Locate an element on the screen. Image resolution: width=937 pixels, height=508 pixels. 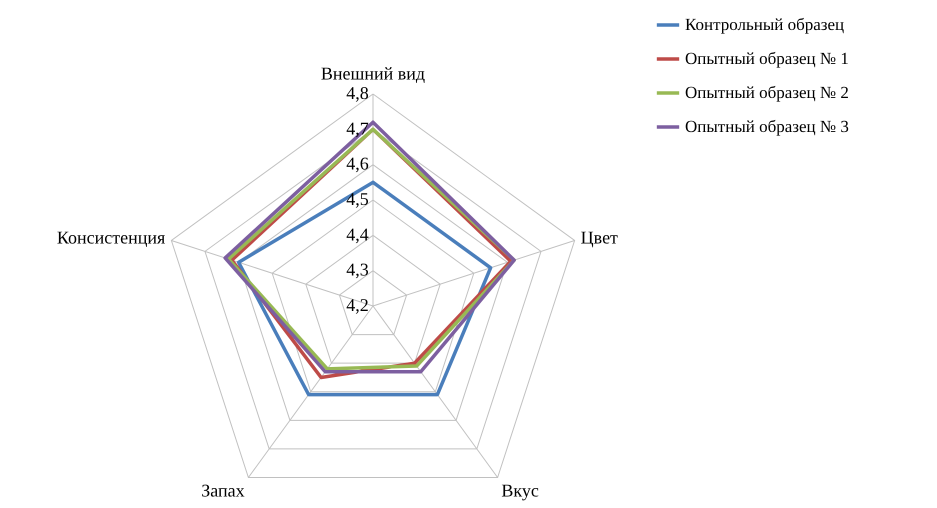
legend-label: Контрольный образец is located at coordinates (764, 24).